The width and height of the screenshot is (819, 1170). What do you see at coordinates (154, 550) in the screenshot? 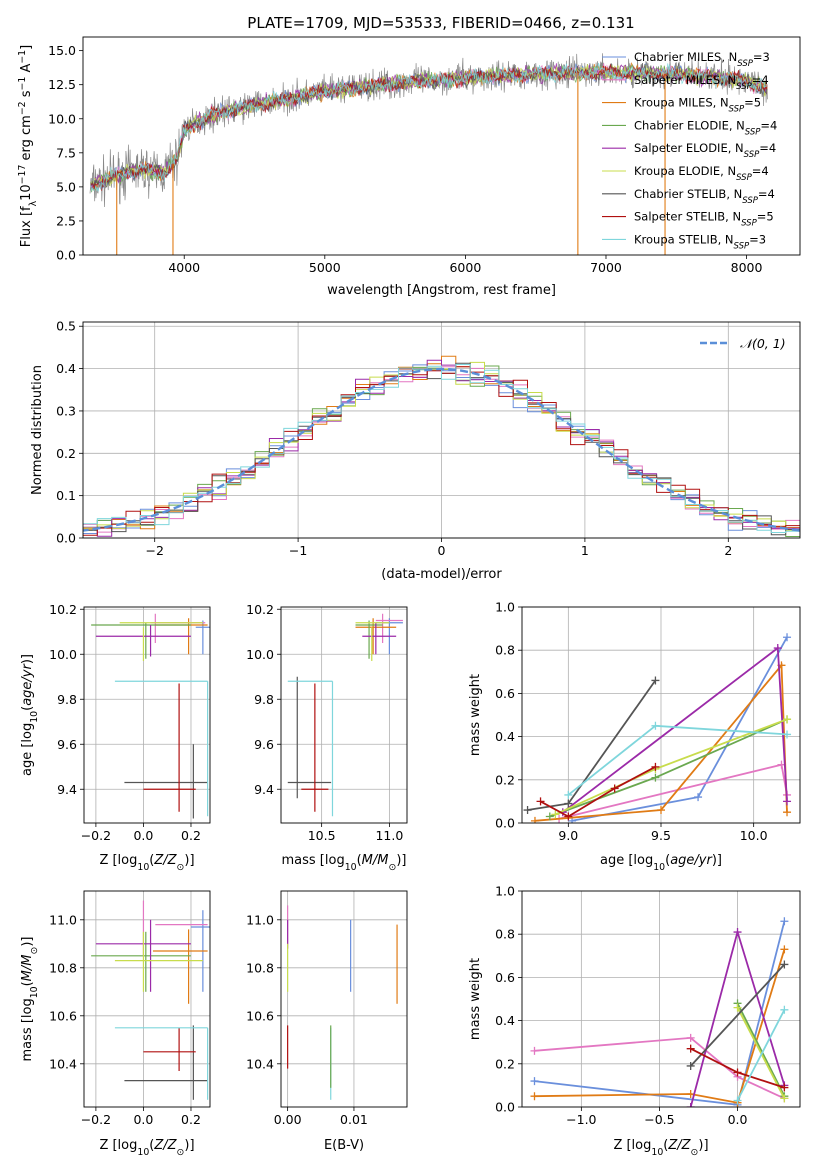
I see `x-tick-label: −2` at bounding box center [154, 550].